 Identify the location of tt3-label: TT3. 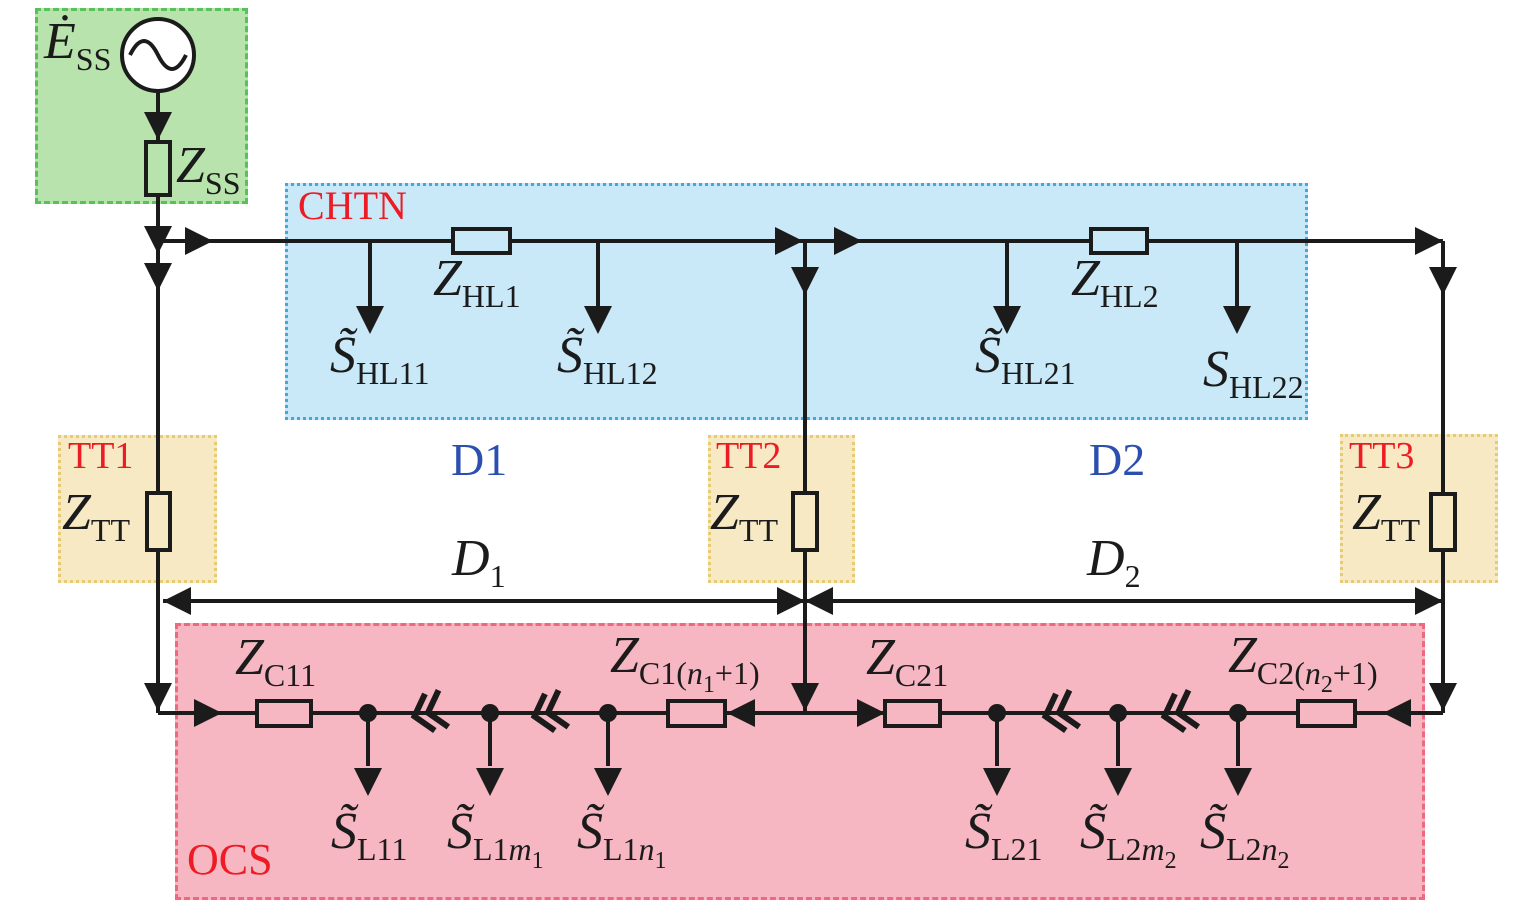
(1382, 456).